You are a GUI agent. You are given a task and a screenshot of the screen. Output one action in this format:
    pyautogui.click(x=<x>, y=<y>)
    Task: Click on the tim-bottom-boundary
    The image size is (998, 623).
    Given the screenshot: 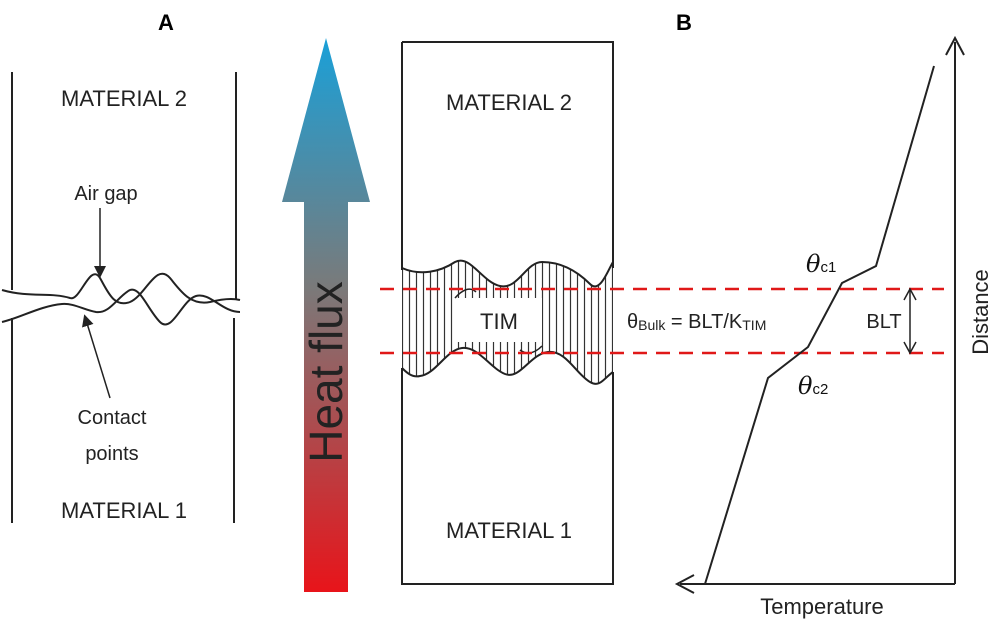 What is the action you would take?
    pyautogui.click(x=507, y=365)
    